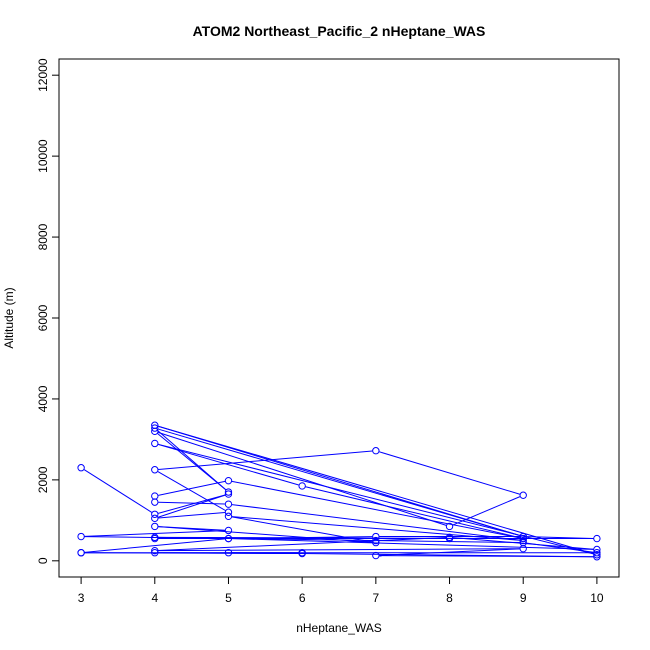 This screenshot has height=650, width=650. I want to click on x-tick-label: 3, so click(81, 598).